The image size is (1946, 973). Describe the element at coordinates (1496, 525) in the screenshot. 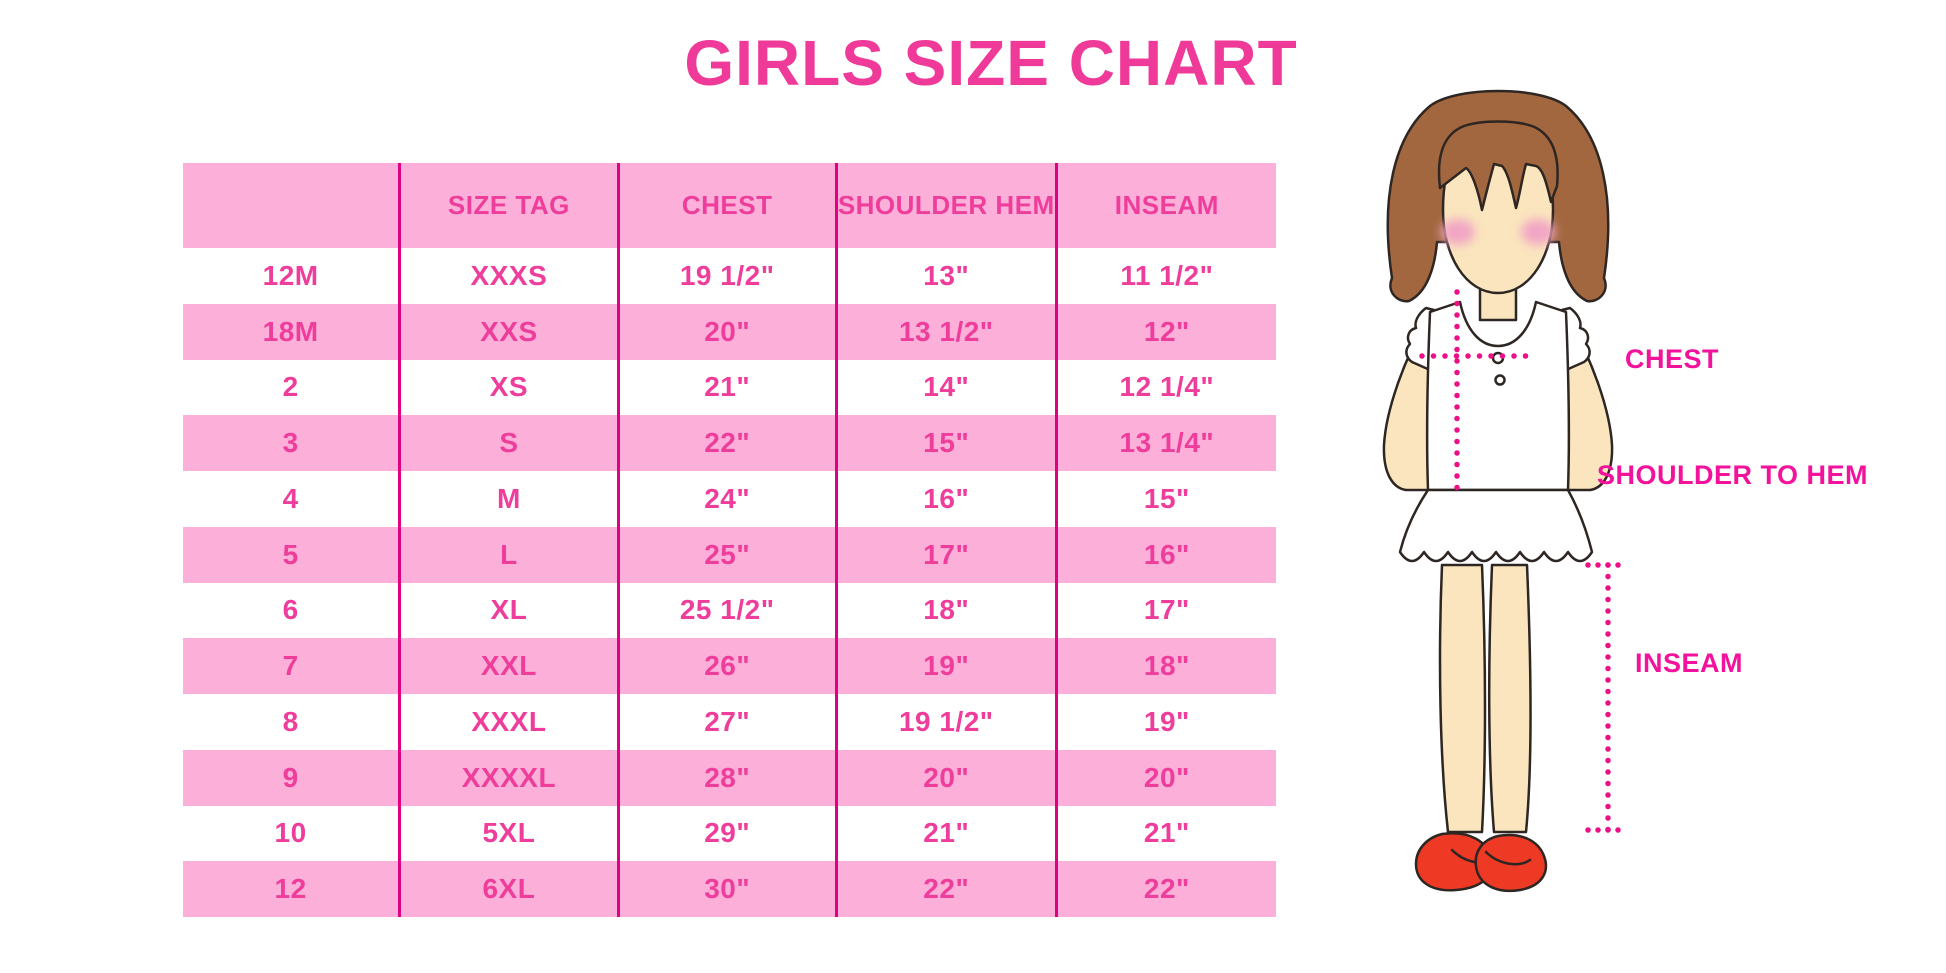

I see `skirt` at that location.